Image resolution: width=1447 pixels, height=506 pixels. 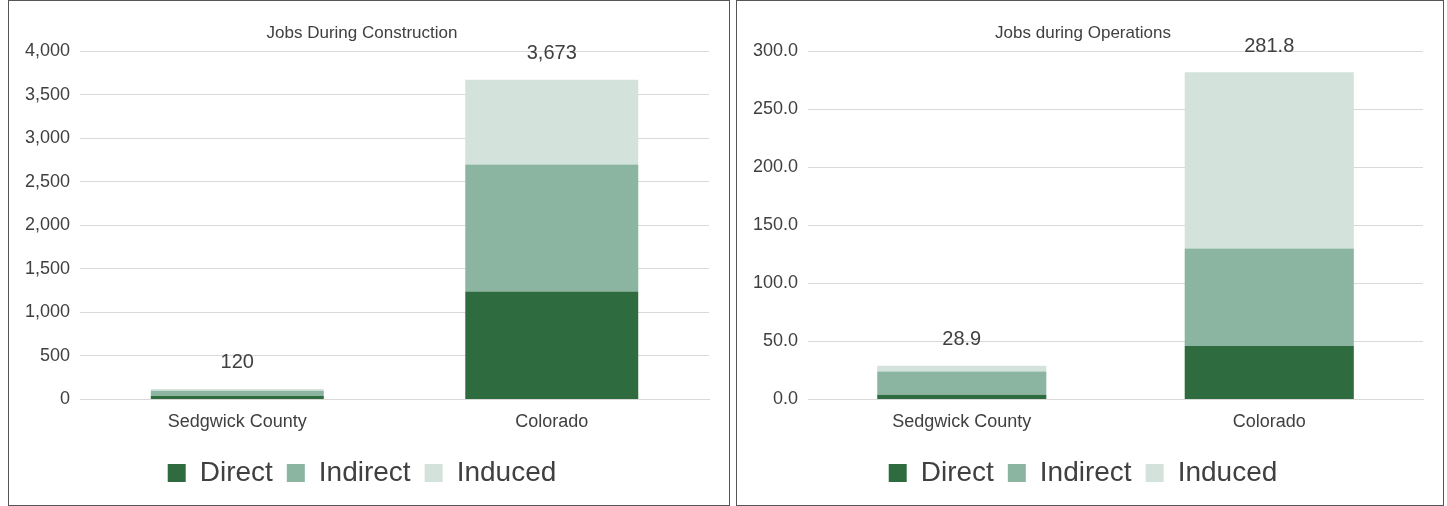 What do you see at coordinates (48, 137) in the screenshot?
I see `y-tick-label: 3,000` at bounding box center [48, 137].